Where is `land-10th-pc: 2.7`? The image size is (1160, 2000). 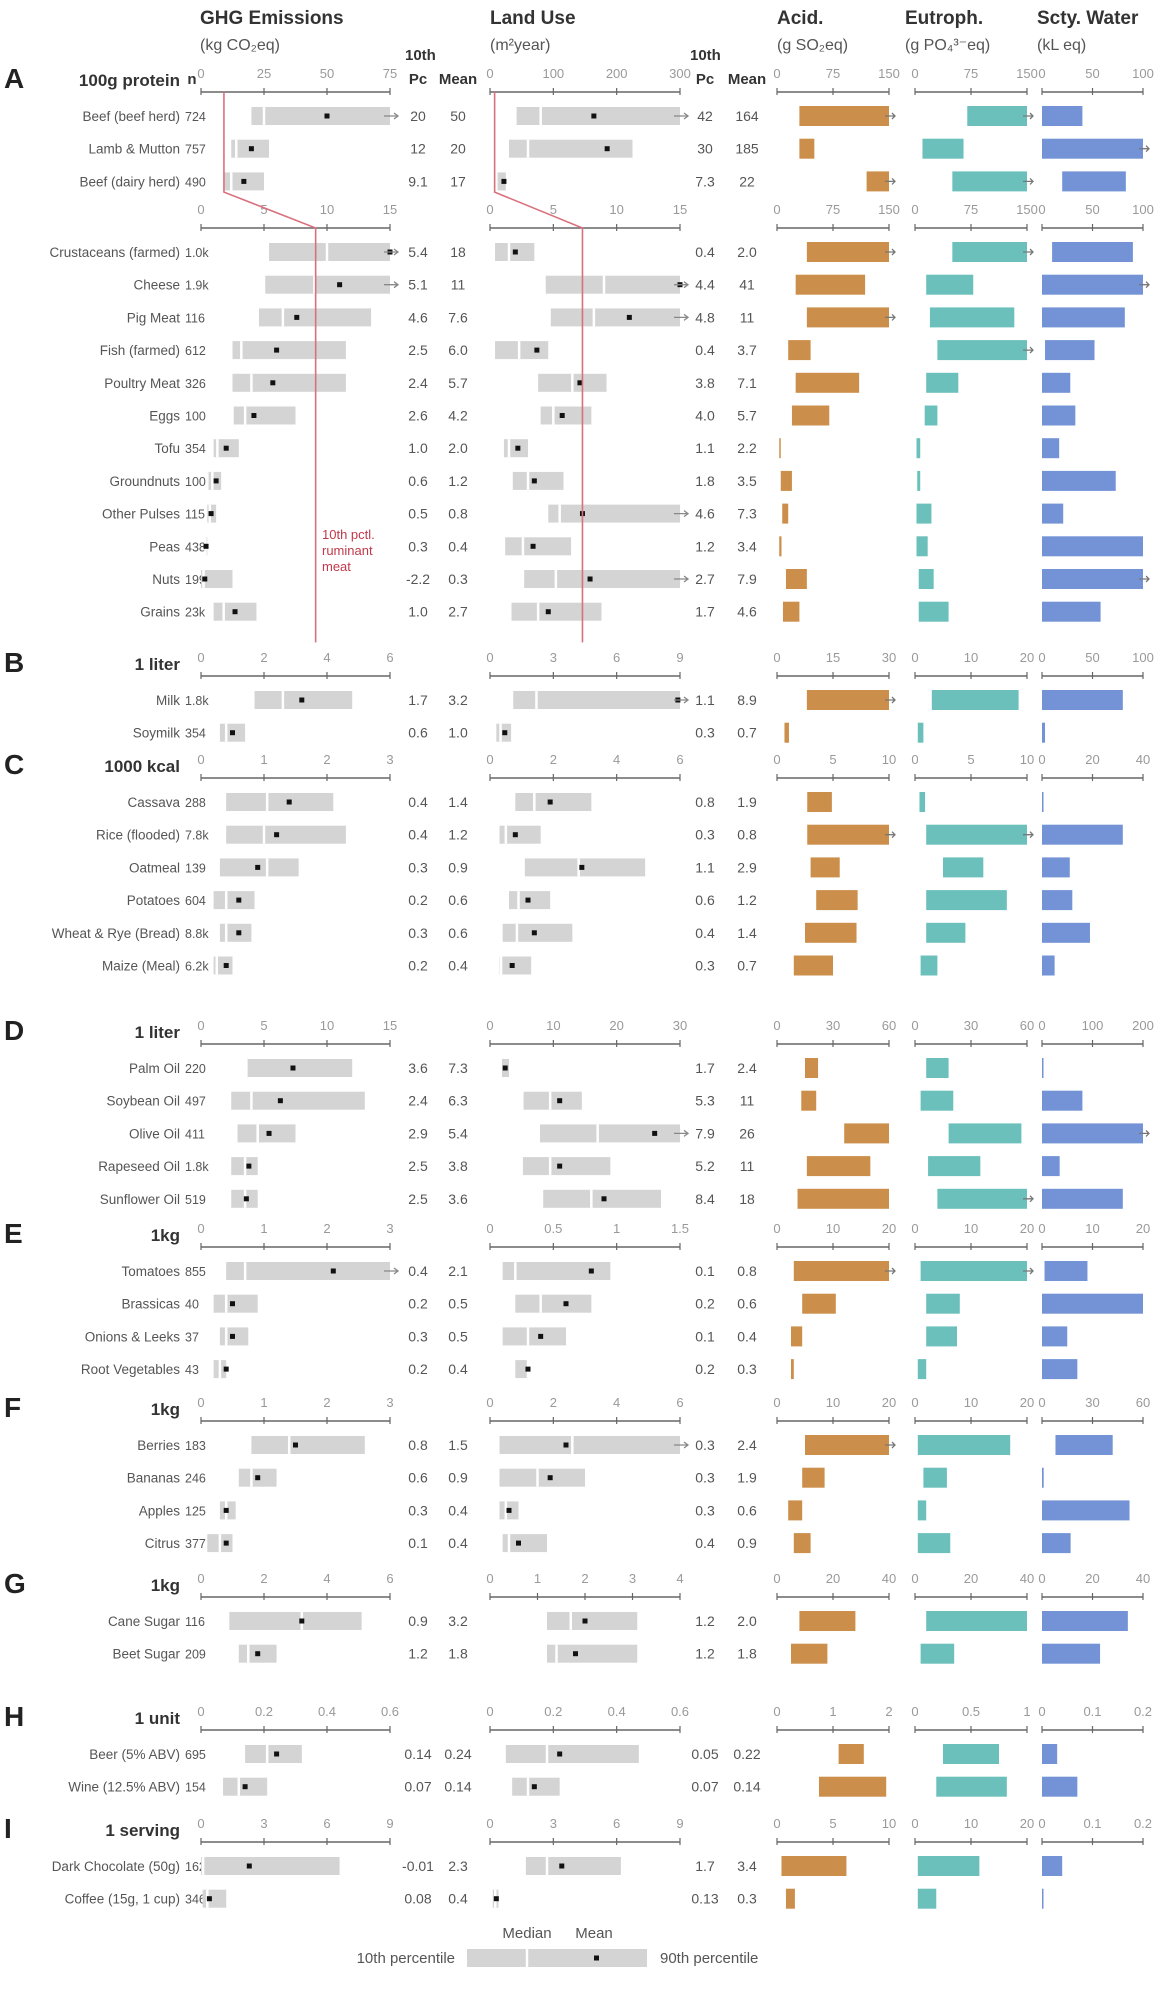
land-10th-pc: 2.7 is located at coordinates (705, 579).